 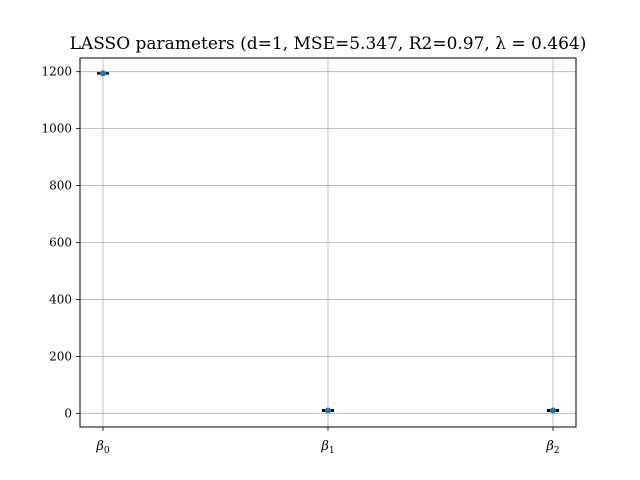 I want to click on x-tick-label: β0, so click(x=102, y=447).